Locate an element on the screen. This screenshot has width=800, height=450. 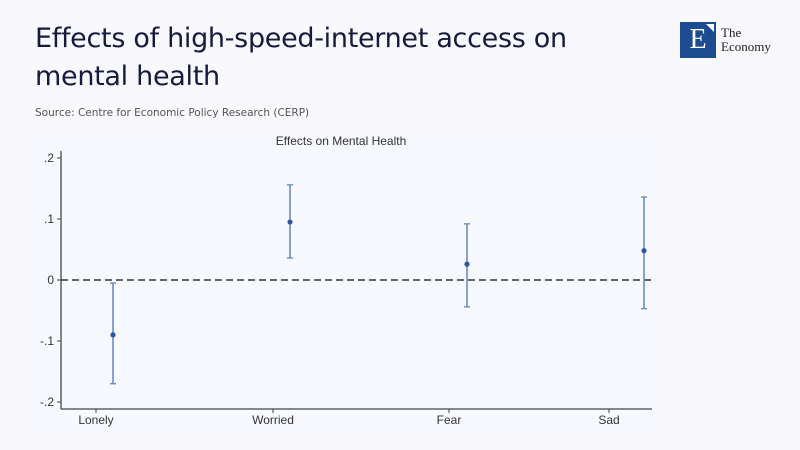
logo-mark: E is located at coordinates (698, 40).